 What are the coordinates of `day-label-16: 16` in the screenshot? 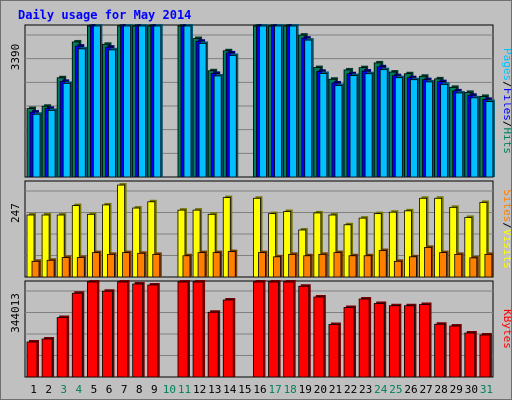 It's located at (259, 389).